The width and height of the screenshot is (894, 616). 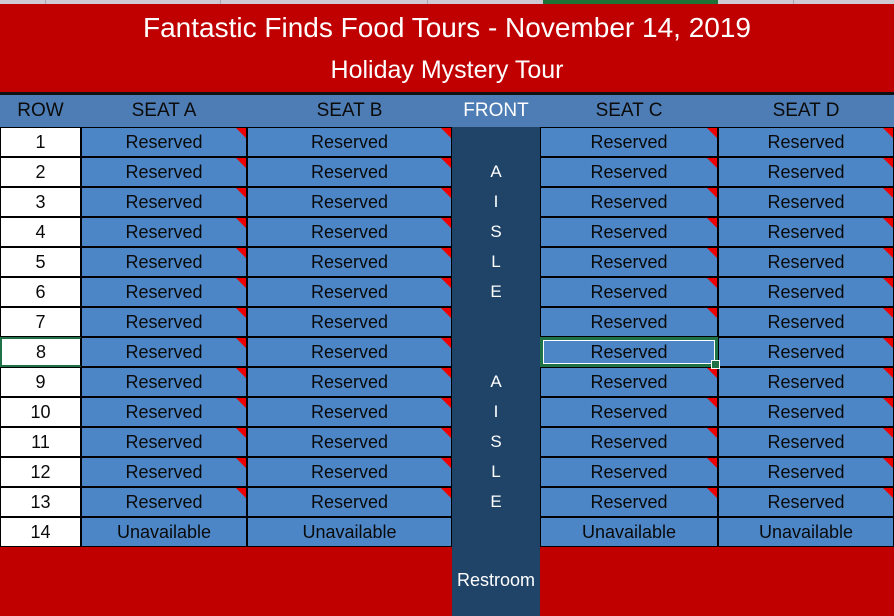 What do you see at coordinates (349, 382) in the screenshot?
I see `seat-cell-b-row-9: Reserved` at bounding box center [349, 382].